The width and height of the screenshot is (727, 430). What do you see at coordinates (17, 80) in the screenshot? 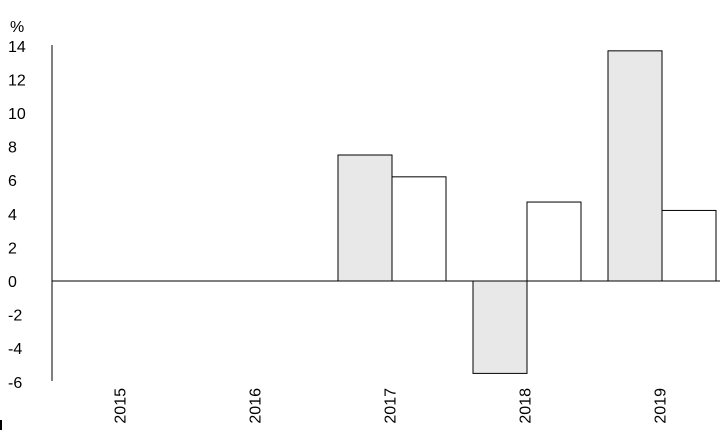
I see `y-tick-label: 12` at bounding box center [17, 80].